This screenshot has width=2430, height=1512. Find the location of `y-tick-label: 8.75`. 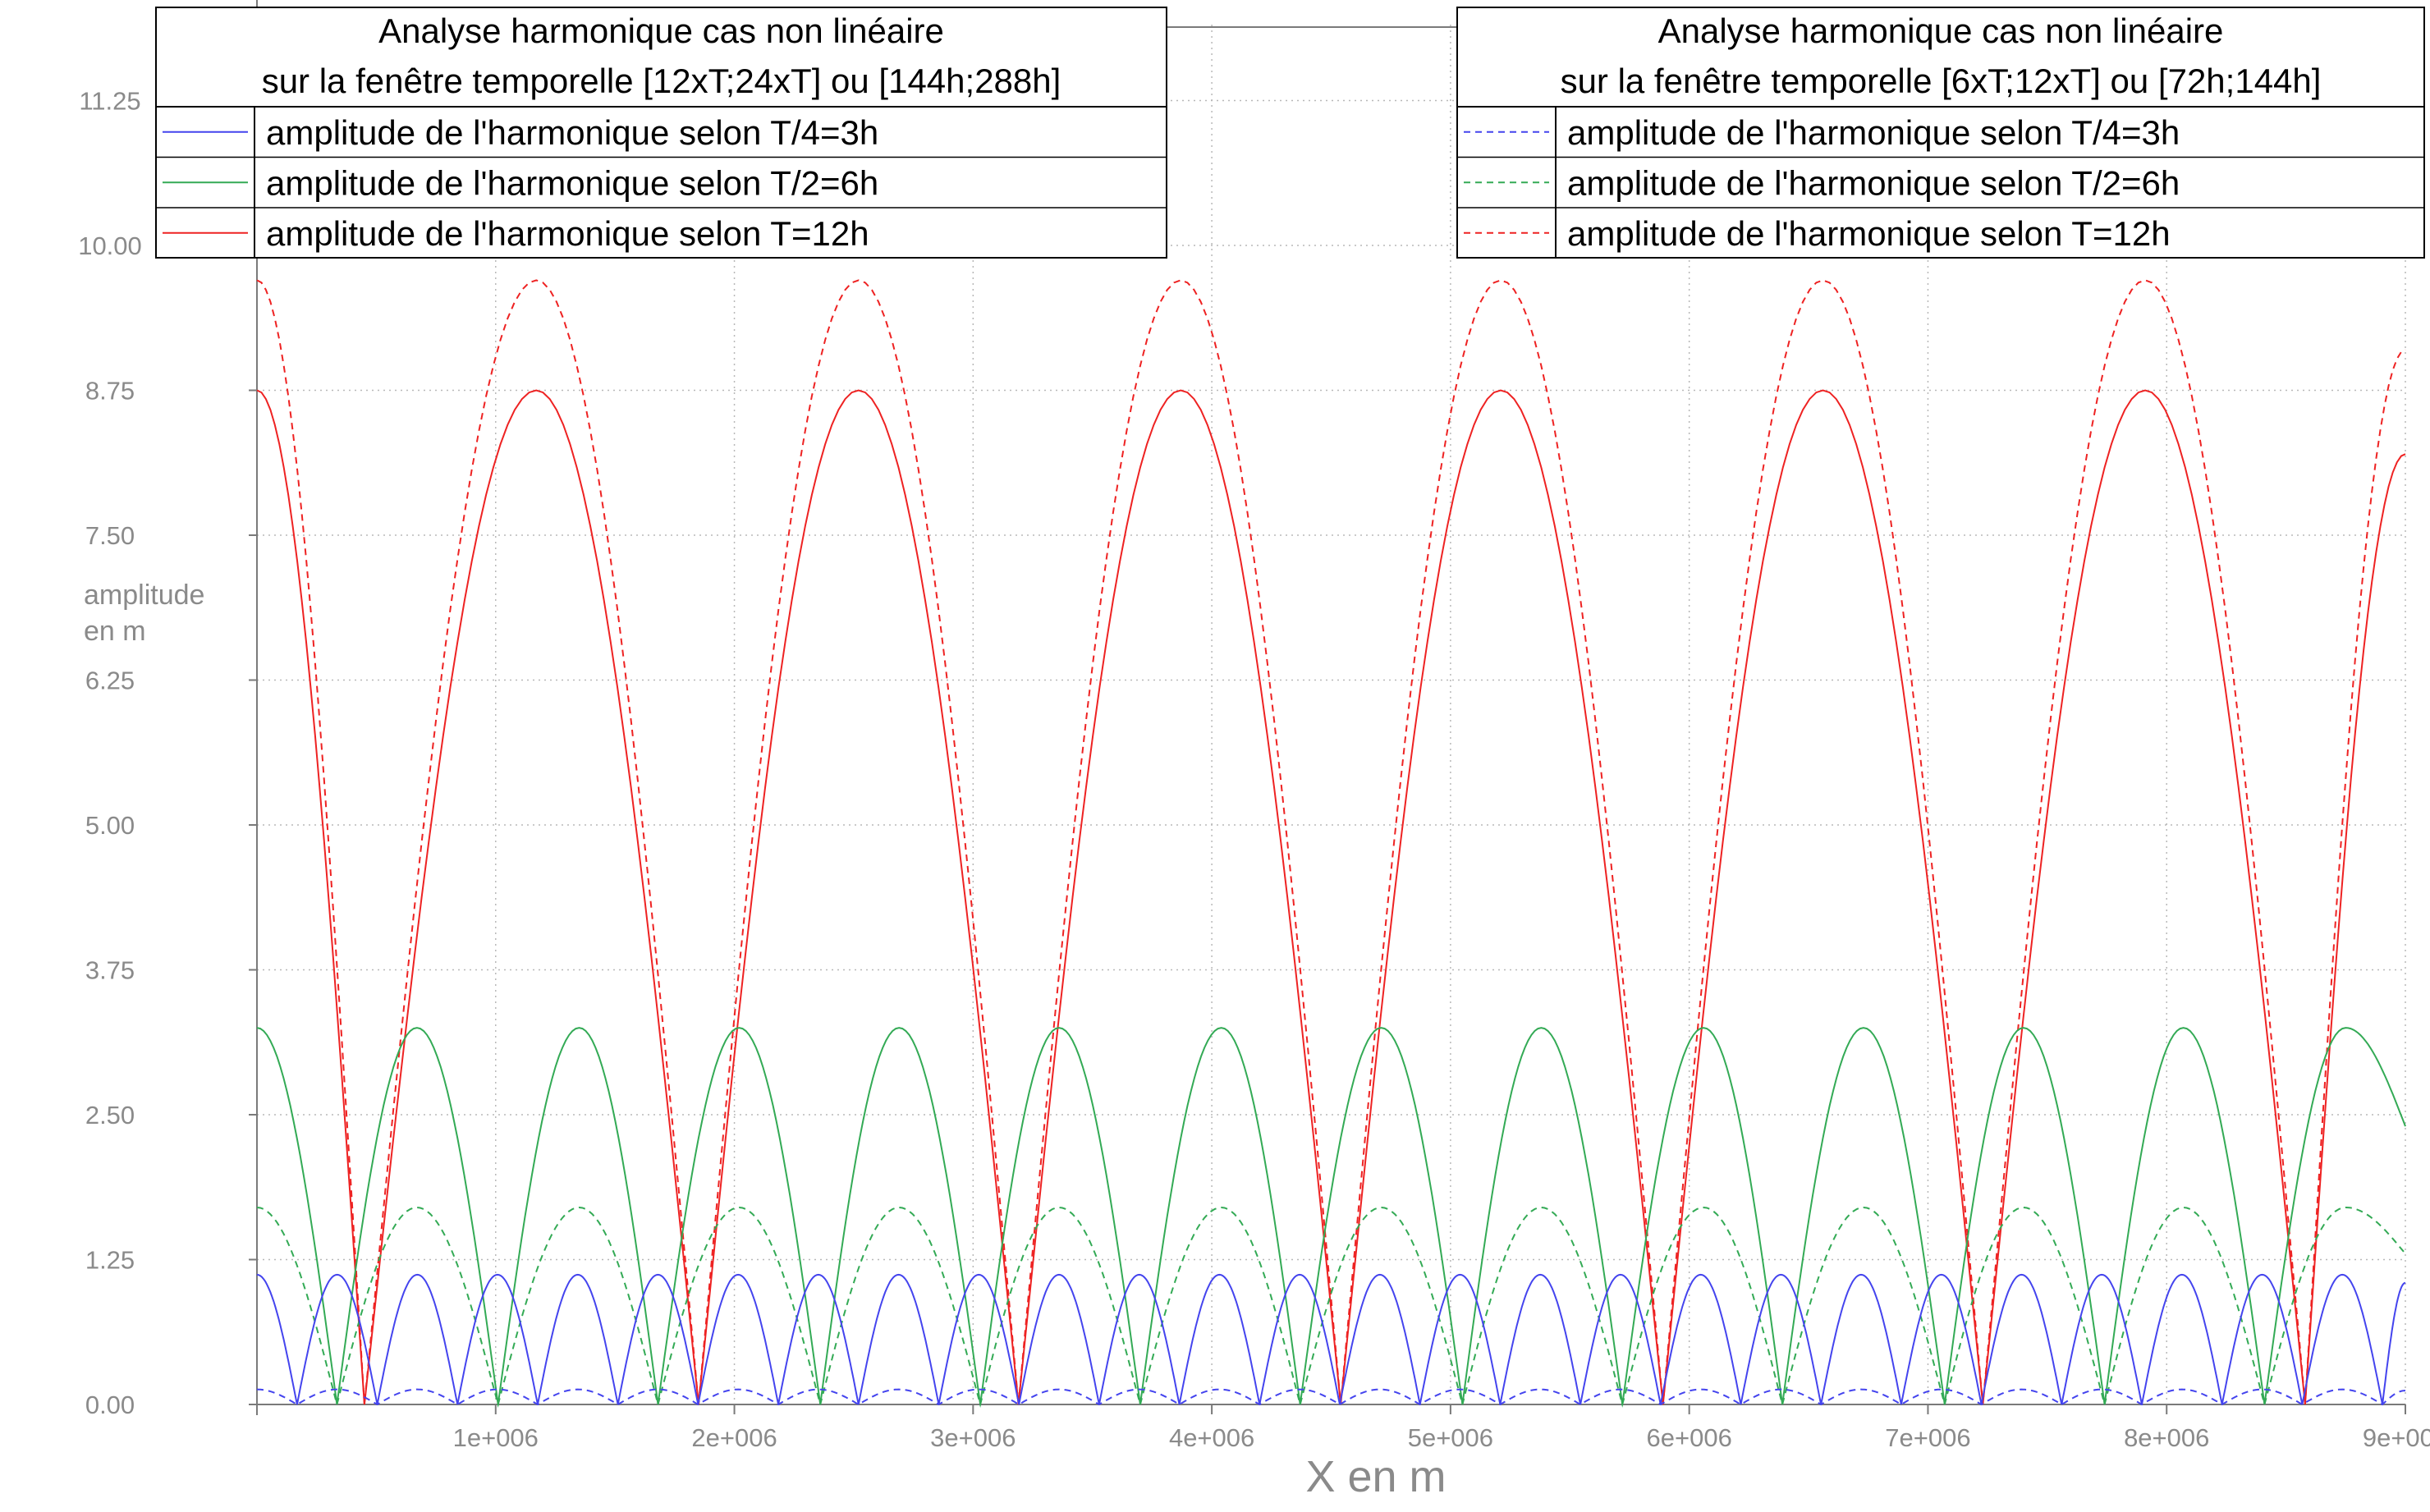

y-tick-label: 8.75 is located at coordinates (110, 391).